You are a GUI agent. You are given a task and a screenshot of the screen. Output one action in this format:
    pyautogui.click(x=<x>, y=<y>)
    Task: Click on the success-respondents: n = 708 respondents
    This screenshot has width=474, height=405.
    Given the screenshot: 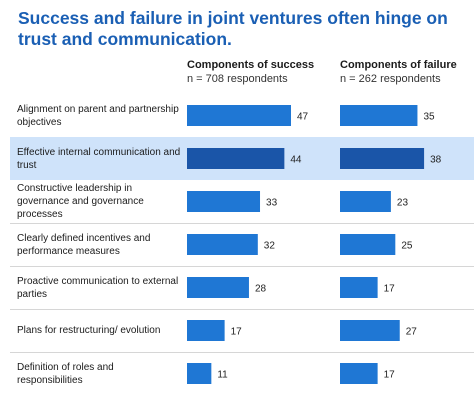 What is the action you would take?
    pyautogui.click(x=237, y=79)
    